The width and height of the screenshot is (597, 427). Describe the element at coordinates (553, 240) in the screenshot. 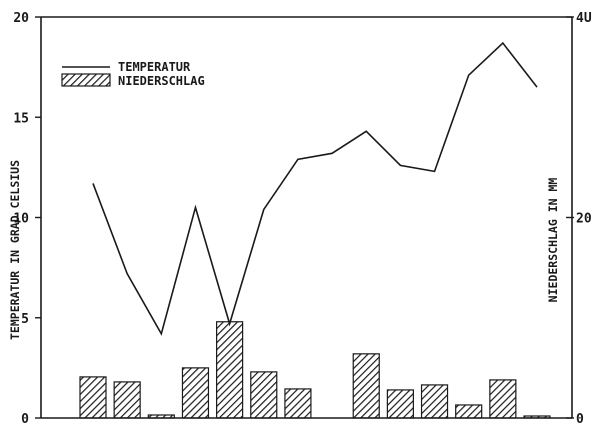

I see `y-axis-label-right: NIEDERSCHLAG IN MM` at that location.